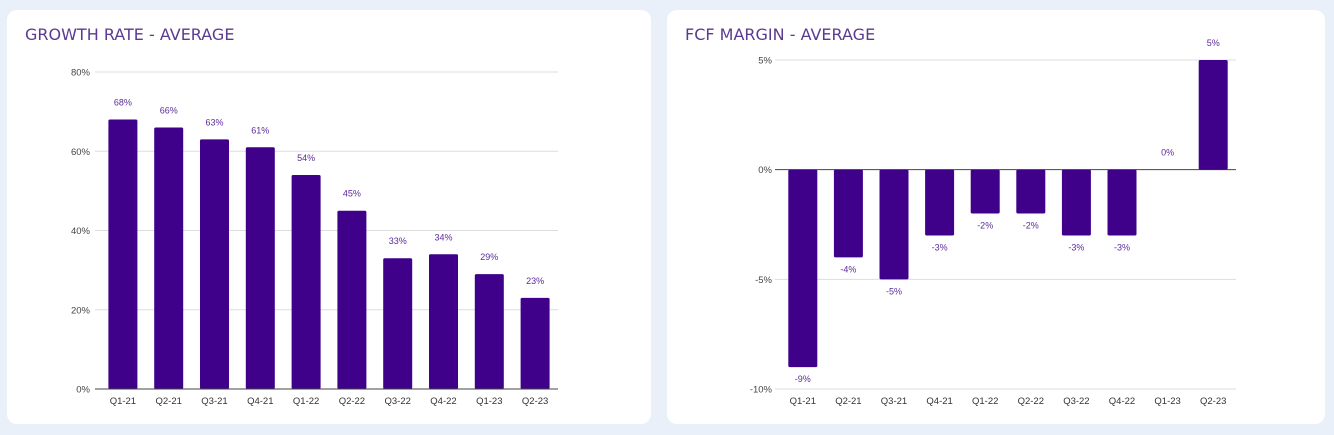  I want to click on data-label: 23%, so click(535, 281).